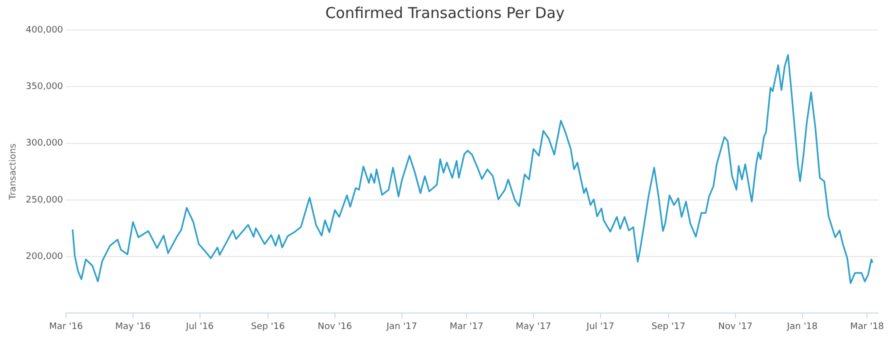  Describe the element at coordinates (867, 327) in the screenshot. I see `x-tick-label: Mar '18` at that location.